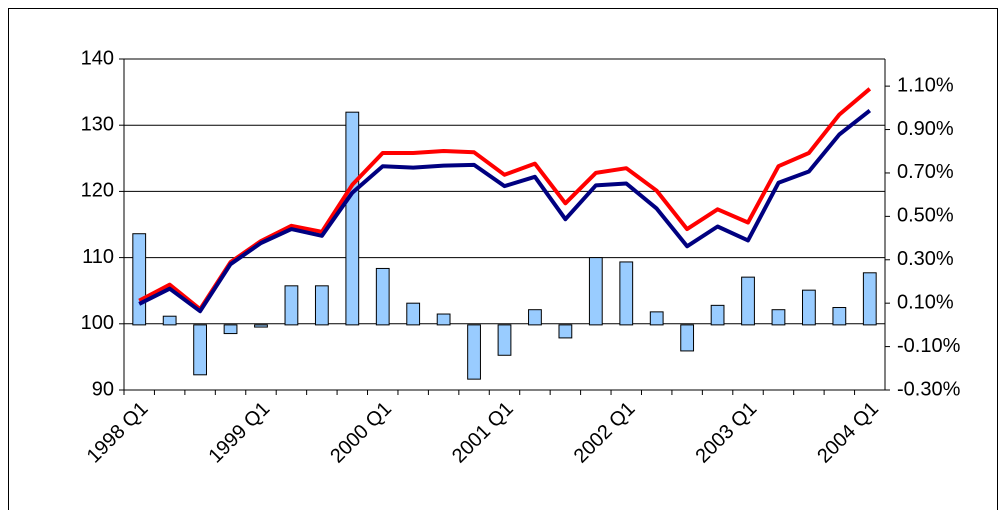  What do you see at coordinates (605, 433) in the screenshot?
I see `x-tick-label: 2002 Q1` at bounding box center [605, 433].